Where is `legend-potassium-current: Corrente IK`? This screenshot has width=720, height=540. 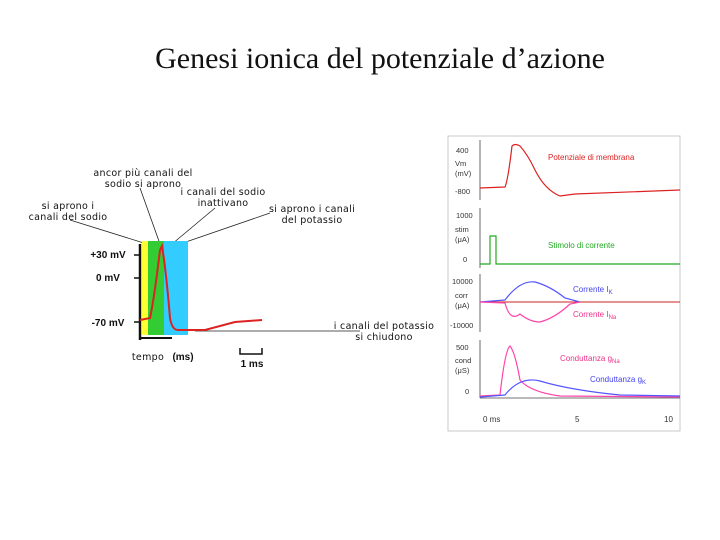 legend-potassium-current: Corrente IK is located at coordinates (593, 290).